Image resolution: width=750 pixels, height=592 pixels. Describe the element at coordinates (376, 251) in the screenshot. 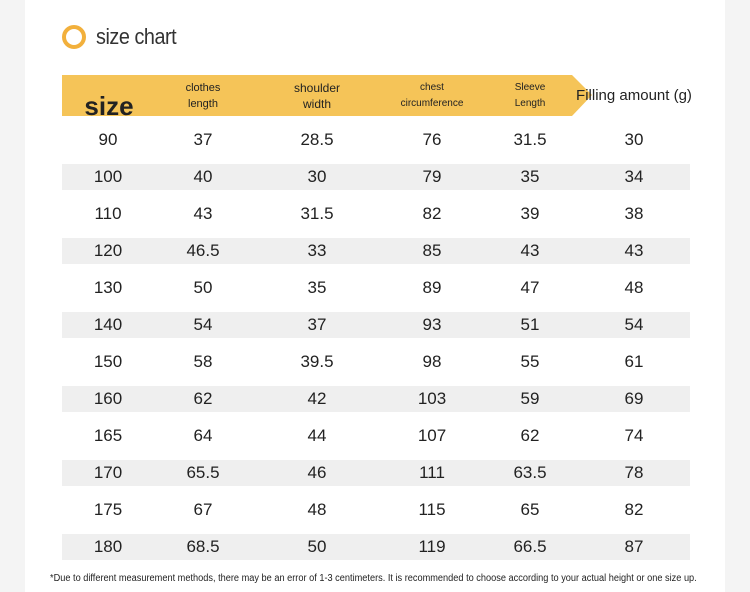

I see `table-row: 120 46.5 33 85 43 43` at that location.